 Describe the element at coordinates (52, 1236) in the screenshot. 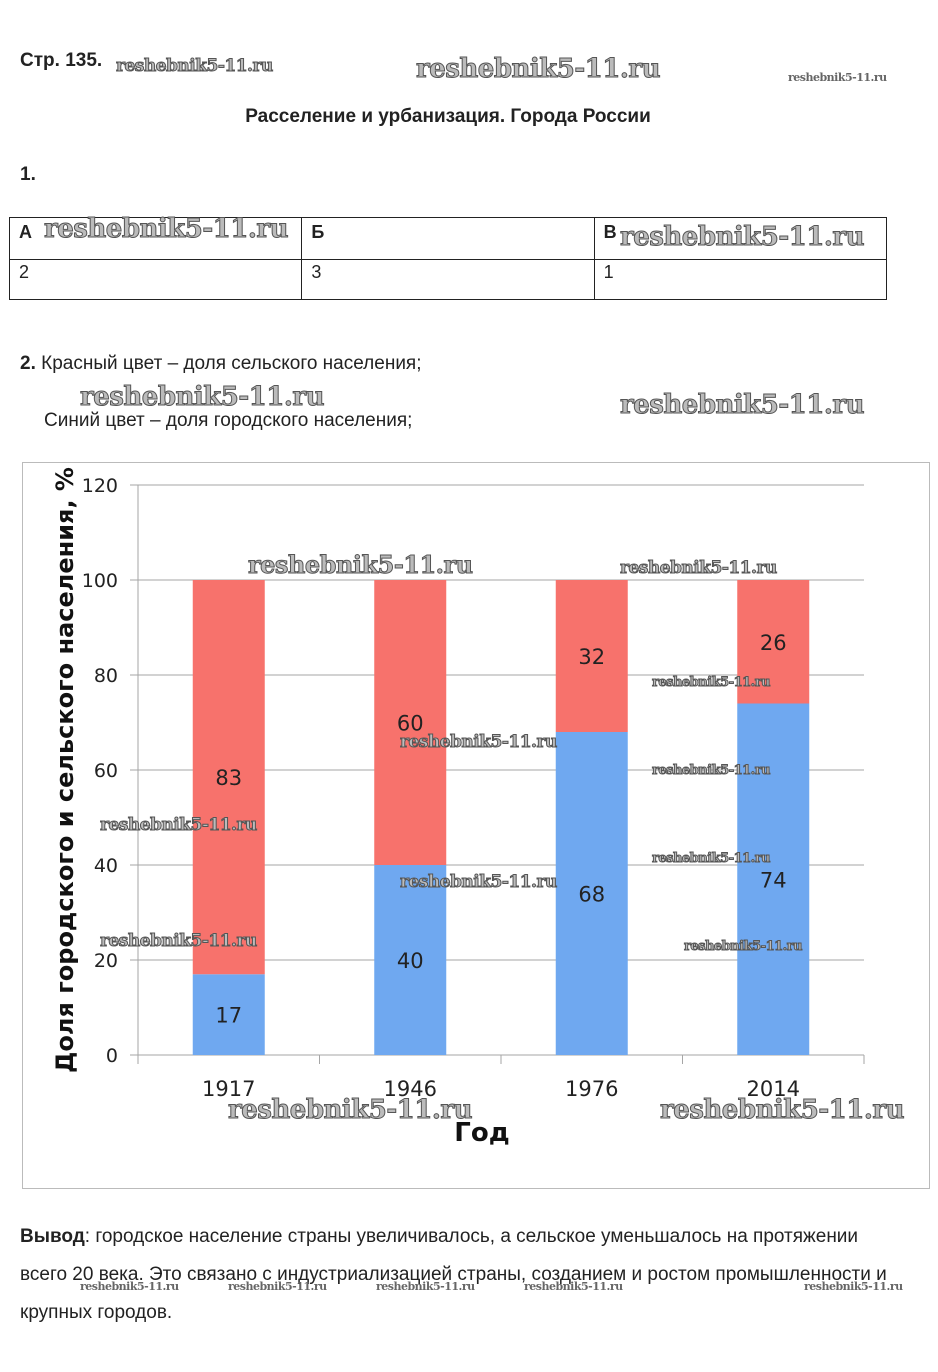

I see `conclusion-label: Вывод` at that location.